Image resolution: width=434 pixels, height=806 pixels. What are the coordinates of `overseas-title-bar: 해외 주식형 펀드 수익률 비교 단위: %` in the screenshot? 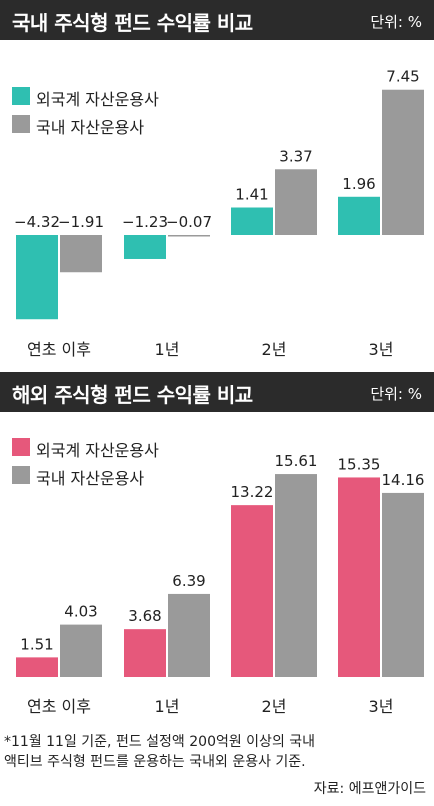 It's located at (217, 392).